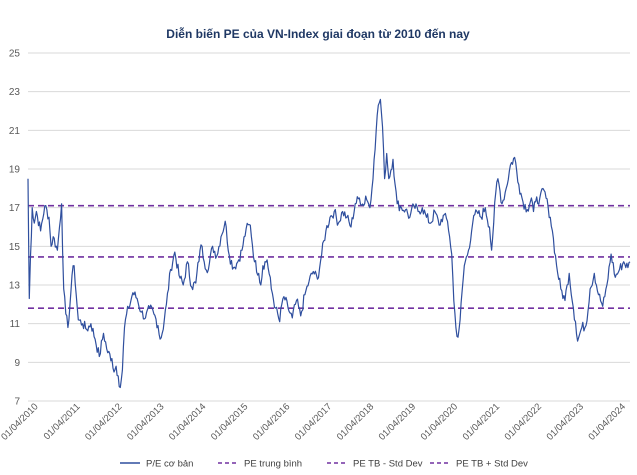  What do you see at coordinates (565, 421) in the screenshot?
I see `x-tick-label: 01/04/2023` at bounding box center [565, 421].